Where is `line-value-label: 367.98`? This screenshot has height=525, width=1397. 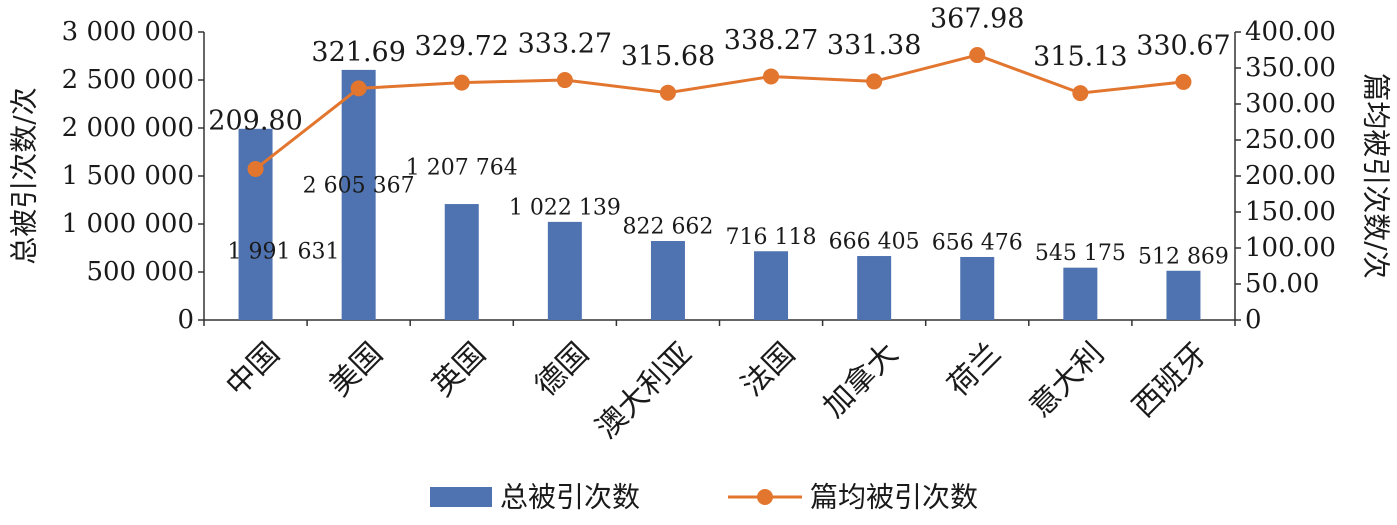 line-value-label: 367.98 is located at coordinates (977, 19).